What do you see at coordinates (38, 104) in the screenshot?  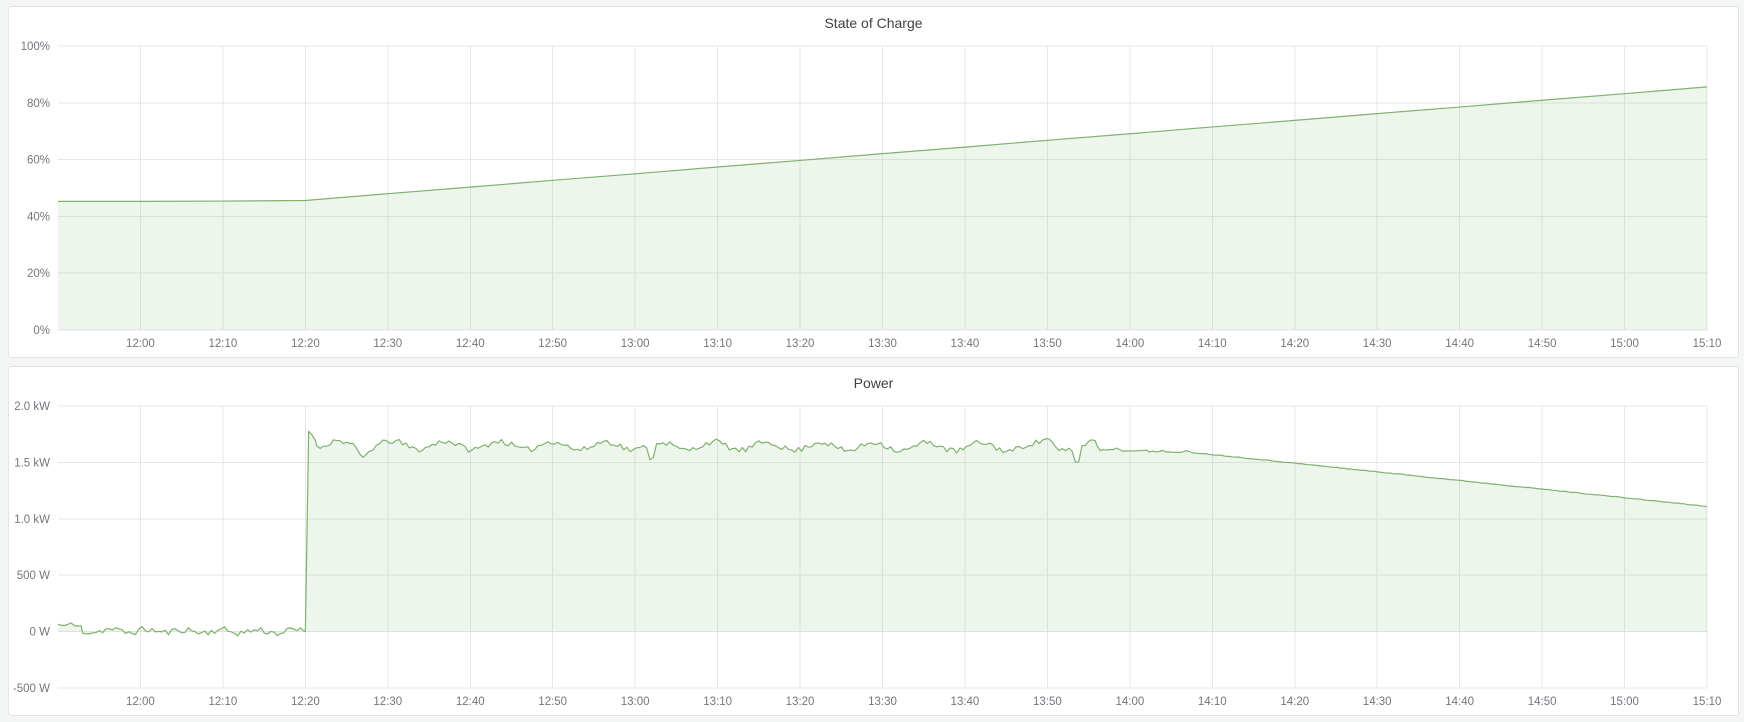 I see `svg-text: 80%` at bounding box center [38, 104].